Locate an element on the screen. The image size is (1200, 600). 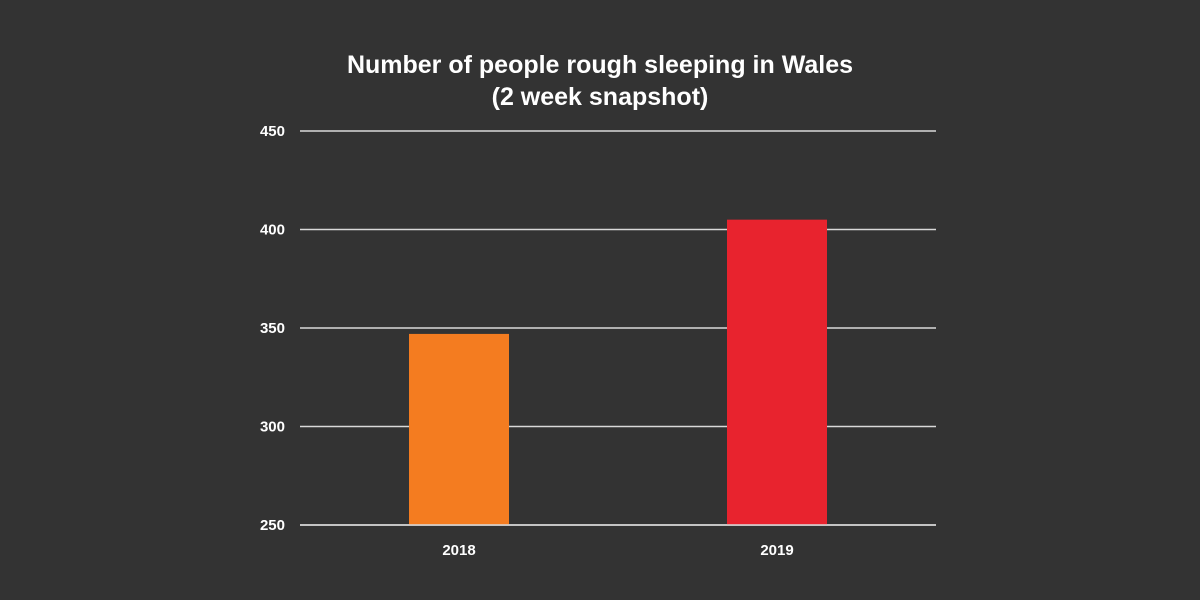
y-tick-label-350: 350 is located at coordinates (272, 328).